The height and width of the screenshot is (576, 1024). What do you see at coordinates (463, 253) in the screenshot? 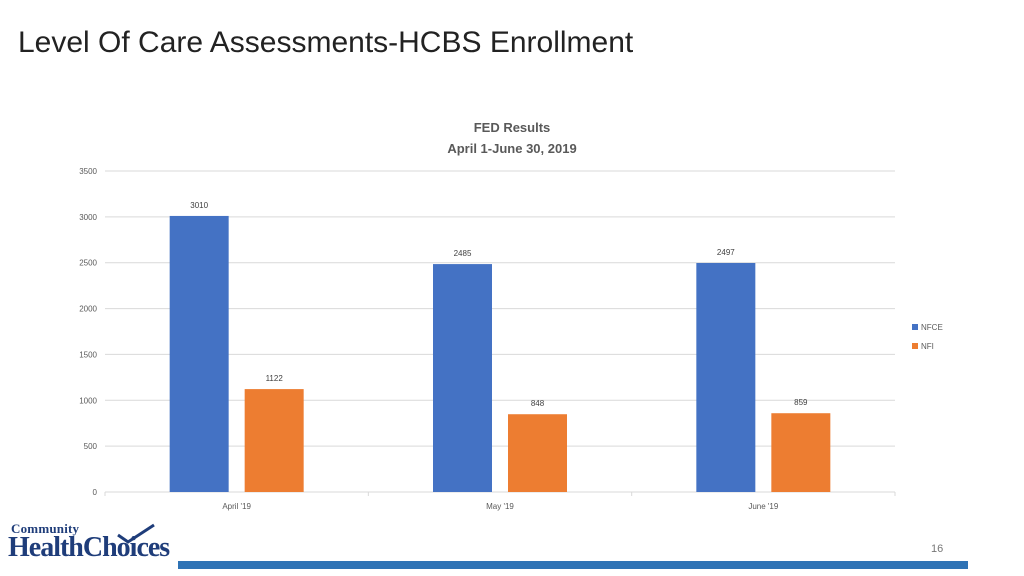
I see `data-label: 2485` at bounding box center [463, 253].